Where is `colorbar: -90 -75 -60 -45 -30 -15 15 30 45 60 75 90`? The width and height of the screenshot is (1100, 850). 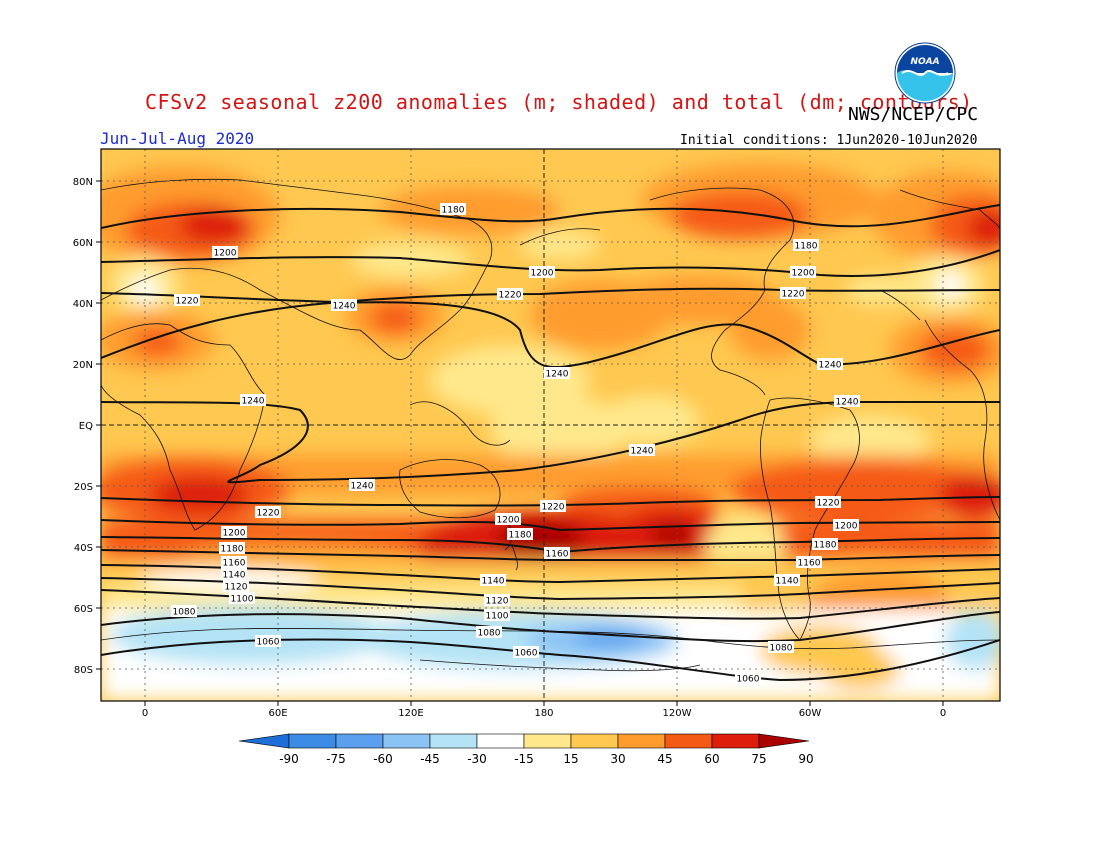
colorbar: -90 -75 -60 -45 -30 -15 15 30 45 60 75 90 is located at coordinates (526, 749).